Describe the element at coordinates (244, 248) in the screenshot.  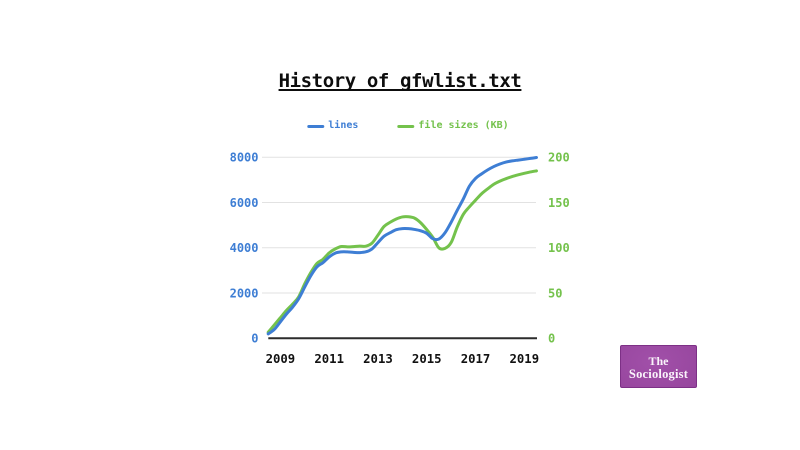
I see `y-axis-left-tick-label: 4000` at that location.